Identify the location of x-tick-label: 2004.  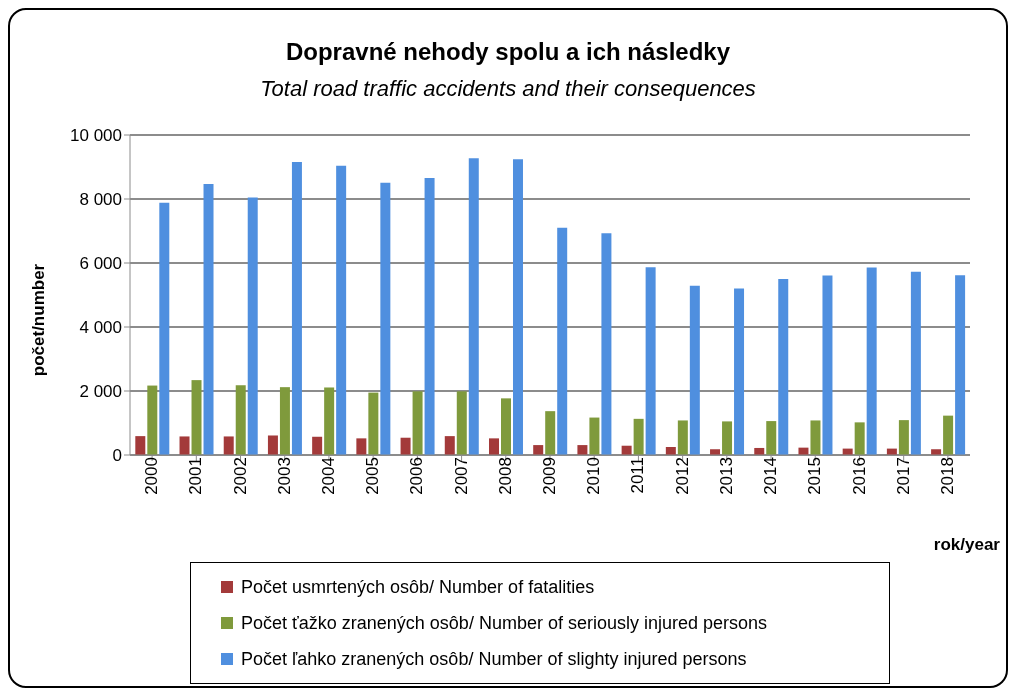
(329, 476).